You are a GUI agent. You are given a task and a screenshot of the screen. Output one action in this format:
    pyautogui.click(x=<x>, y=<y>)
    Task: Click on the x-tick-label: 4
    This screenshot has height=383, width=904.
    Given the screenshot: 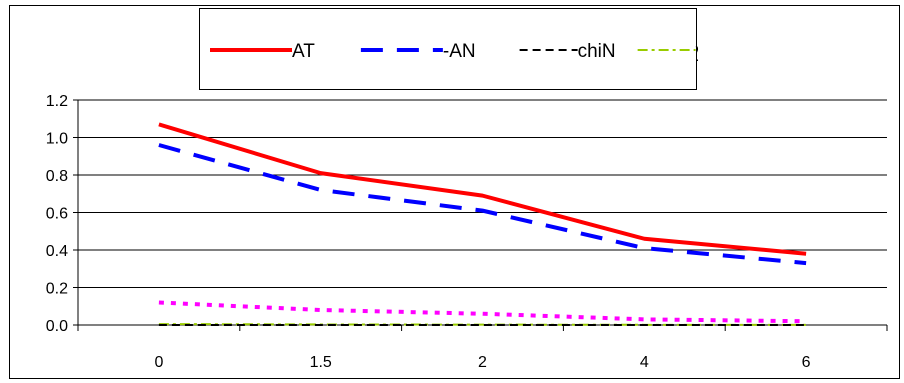 What is the action you would take?
    pyautogui.click(x=644, y=362)
    